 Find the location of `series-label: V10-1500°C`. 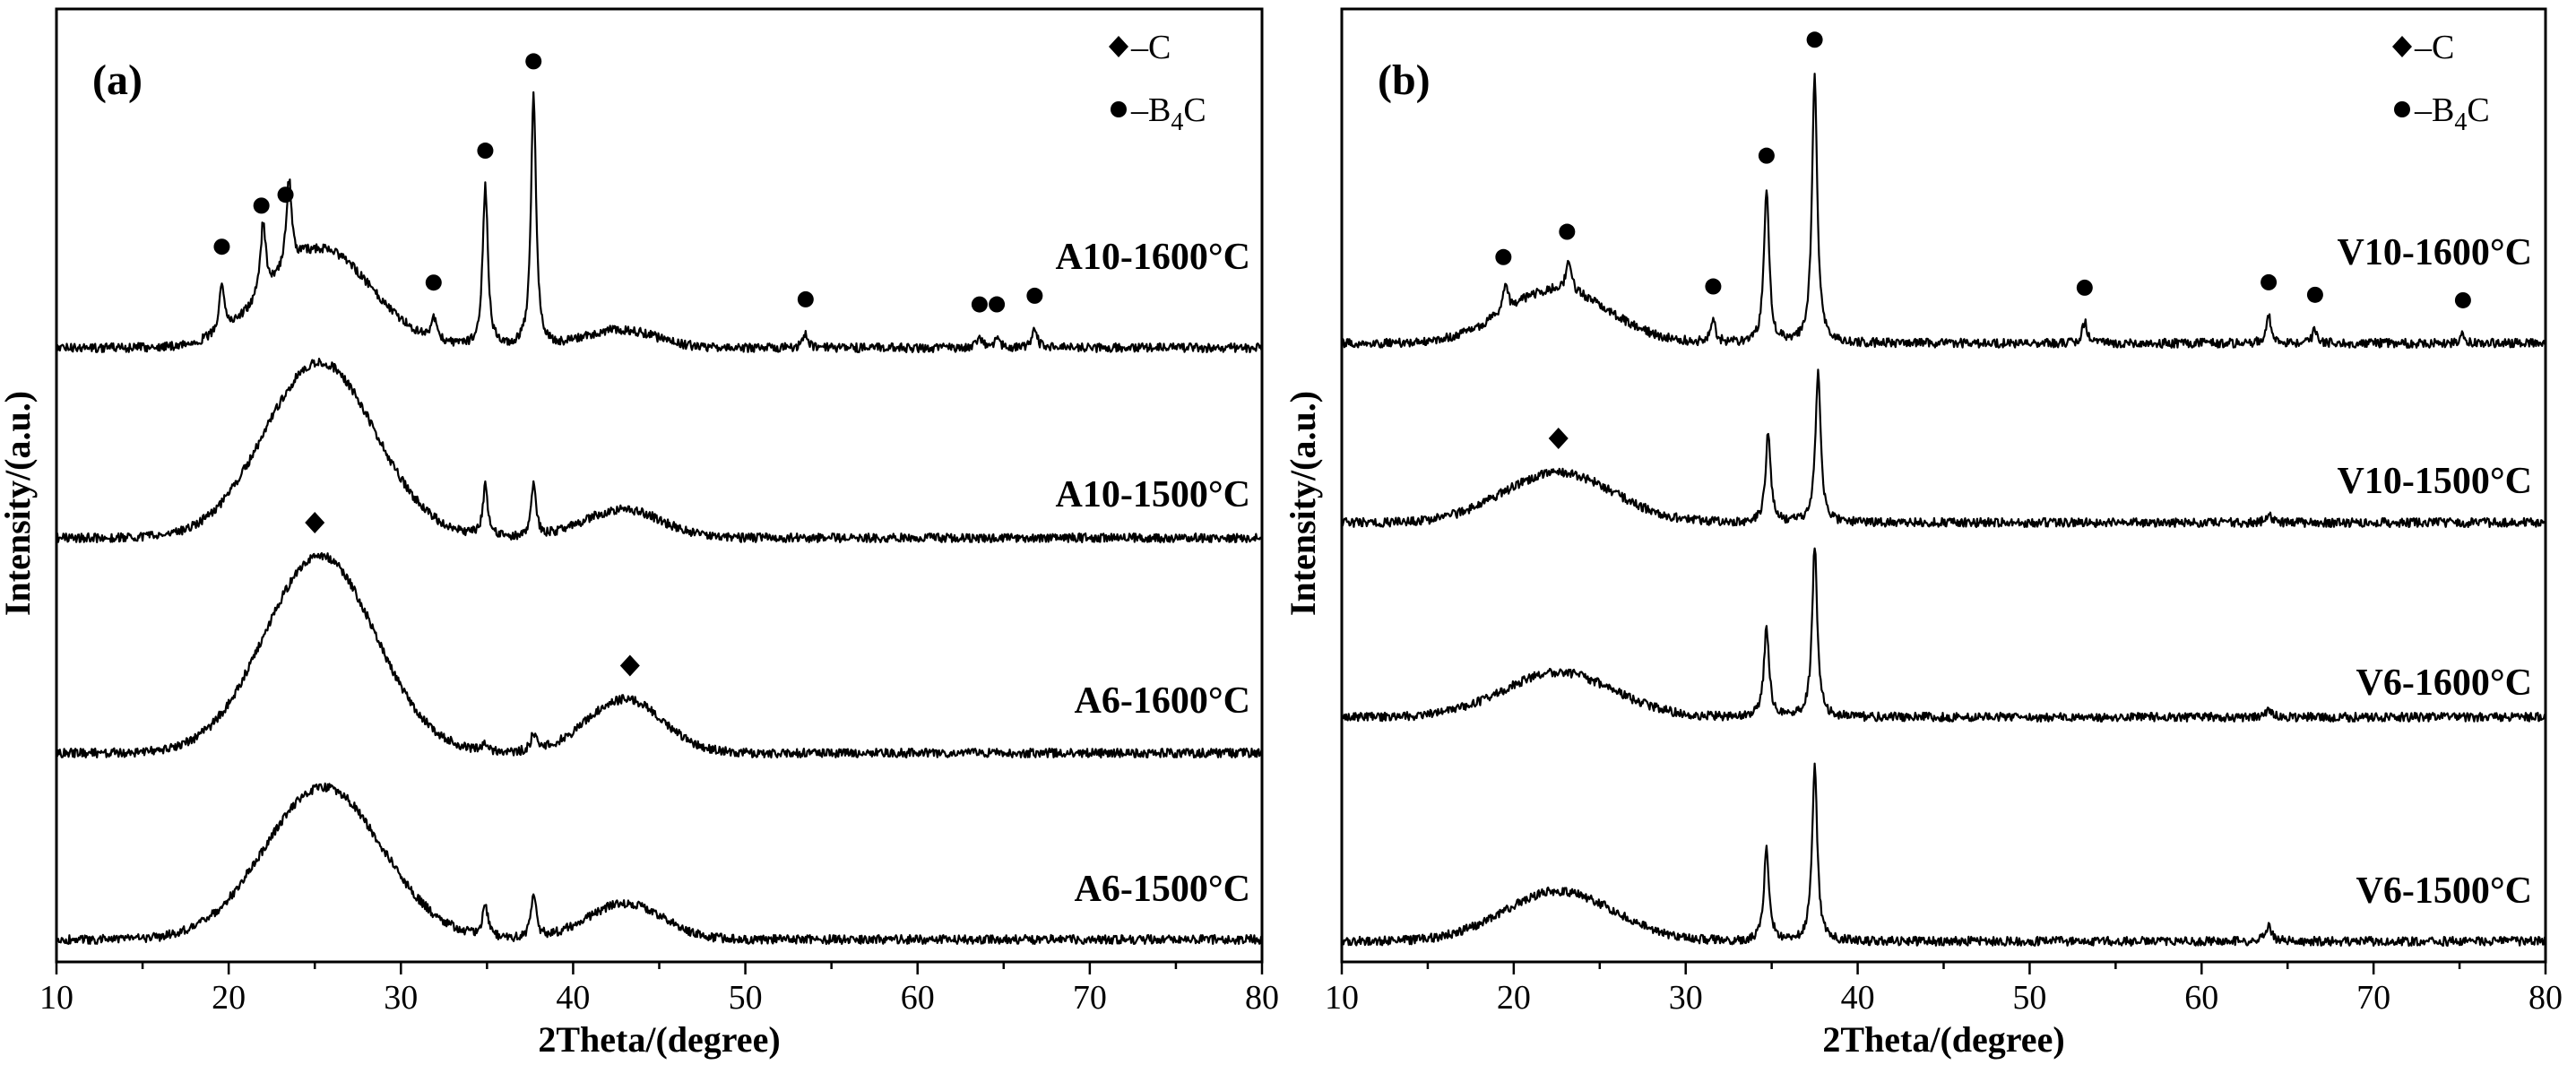

series-label: V10-1500°C is located at coordinates (2435, 481).